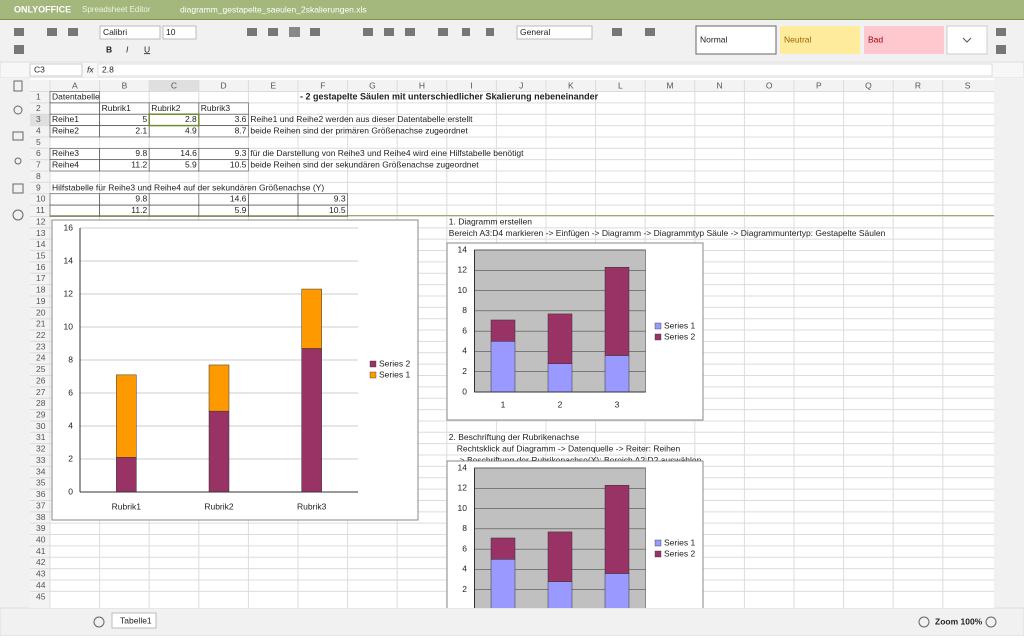  Describe the element at coordinates (38, 142) in the screenshot. I see `row-header: 5` at that location.